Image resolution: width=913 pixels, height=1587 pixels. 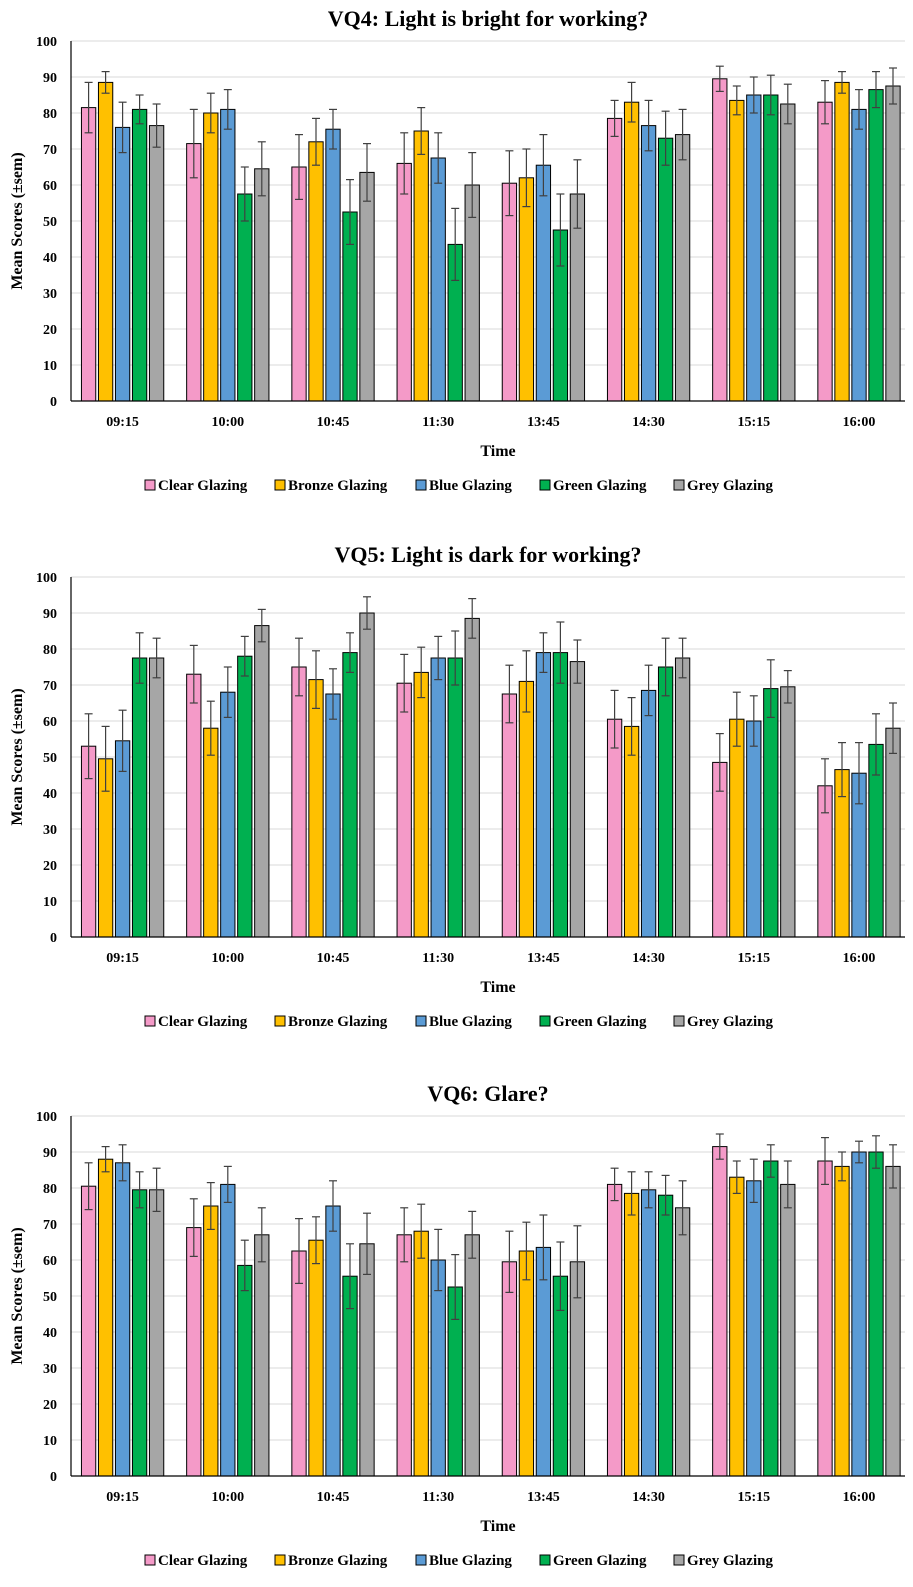 I want to click on x-tick-label: 13:45, so click(x=543, y=422).